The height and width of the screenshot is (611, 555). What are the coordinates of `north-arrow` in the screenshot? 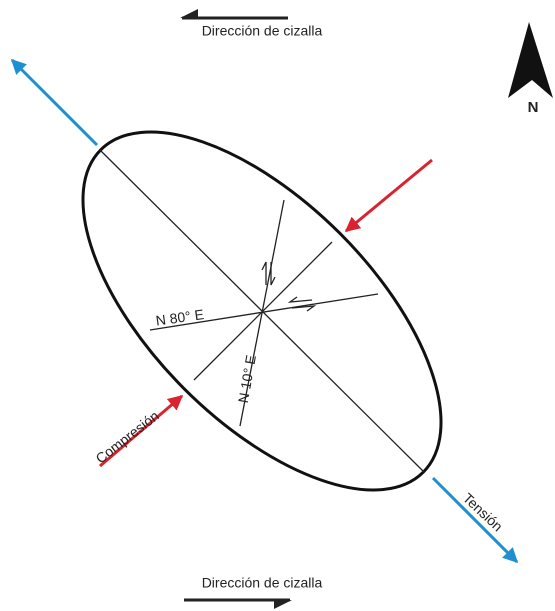 It's located at (530, 60).